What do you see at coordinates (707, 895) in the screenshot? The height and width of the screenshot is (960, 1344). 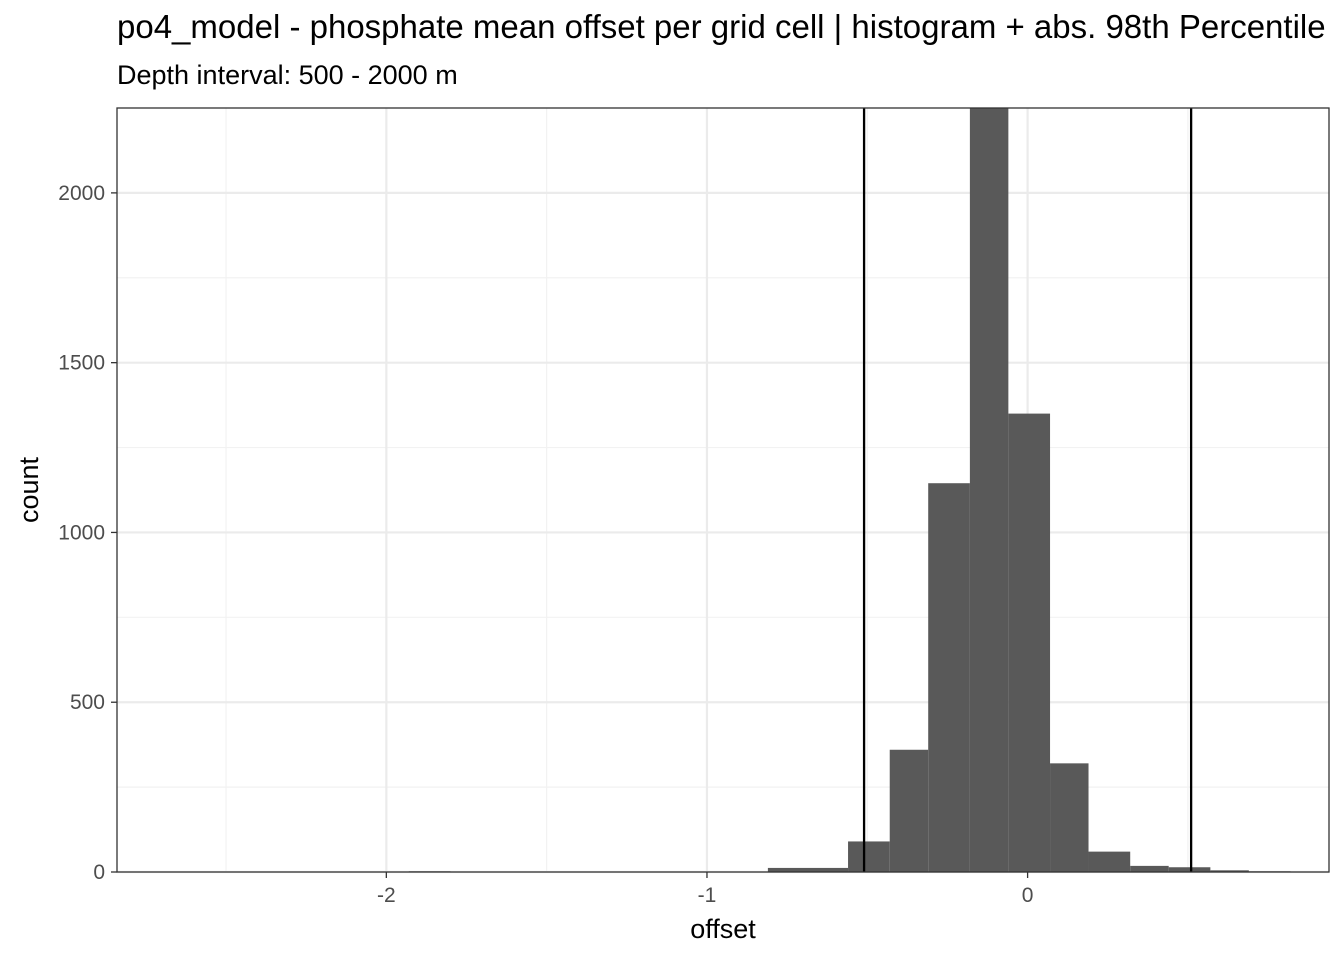 I see `x-tick-label: -1` at bounding box center [707, 895].